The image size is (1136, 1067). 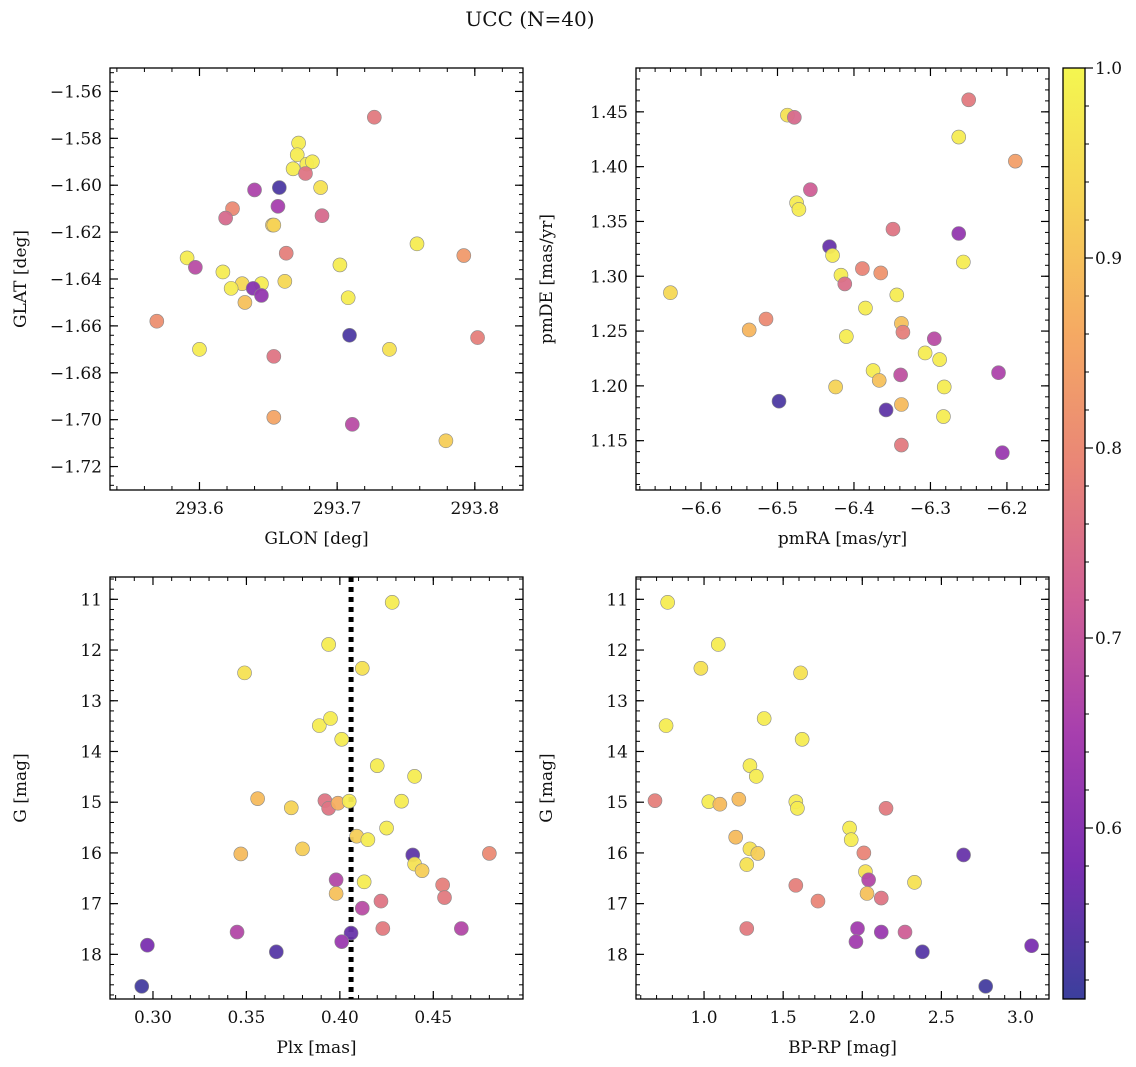 I want to click on x-axis-label: pmRA [mas/yr], so click(x=842, y=539).